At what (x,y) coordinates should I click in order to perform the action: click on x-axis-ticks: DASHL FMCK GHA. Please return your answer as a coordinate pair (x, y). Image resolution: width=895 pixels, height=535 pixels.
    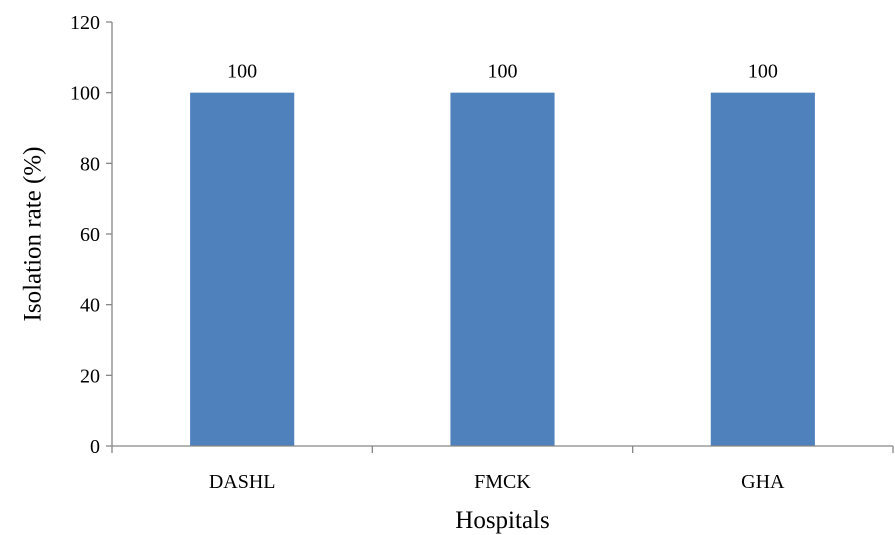
    Looking at the image, I should click on (502, 469).